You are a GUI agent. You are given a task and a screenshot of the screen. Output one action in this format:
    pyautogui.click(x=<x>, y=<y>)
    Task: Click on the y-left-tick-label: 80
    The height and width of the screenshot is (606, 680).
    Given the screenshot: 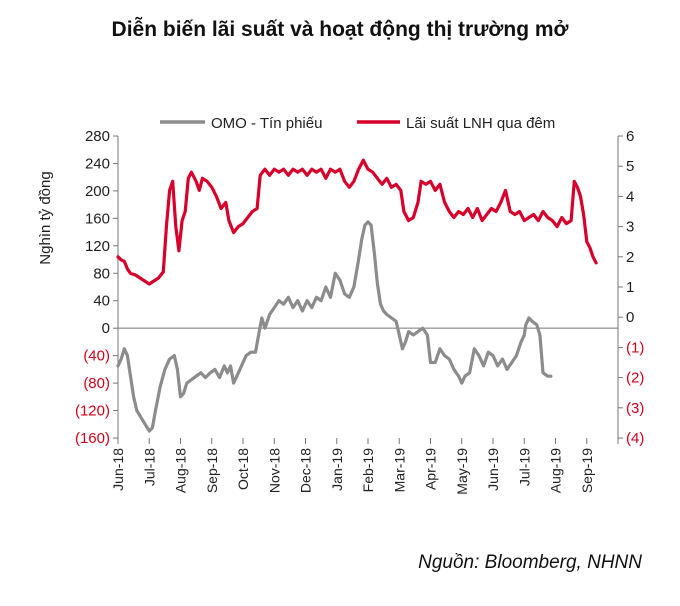 What is the action you would take?
    pyautogui.click(x=101, y=273)
    